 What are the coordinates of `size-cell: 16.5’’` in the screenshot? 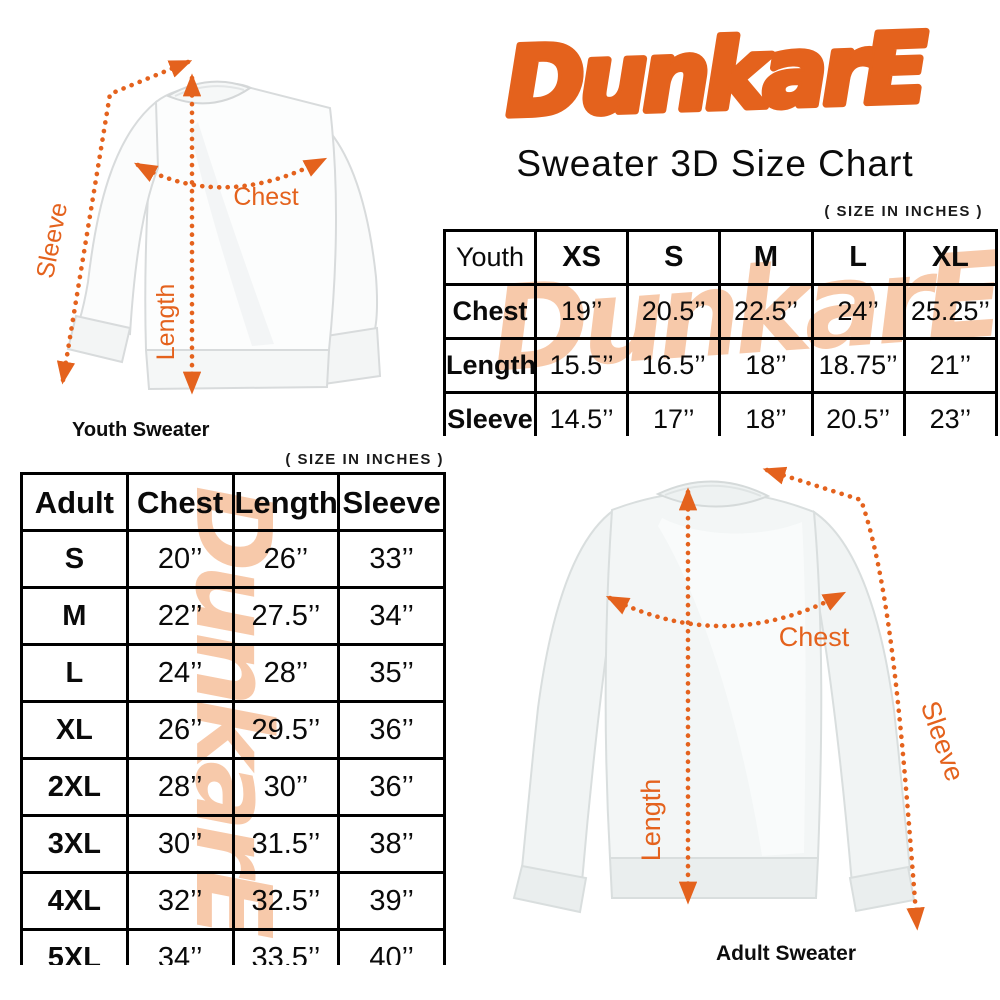 It's located at (674, 365).